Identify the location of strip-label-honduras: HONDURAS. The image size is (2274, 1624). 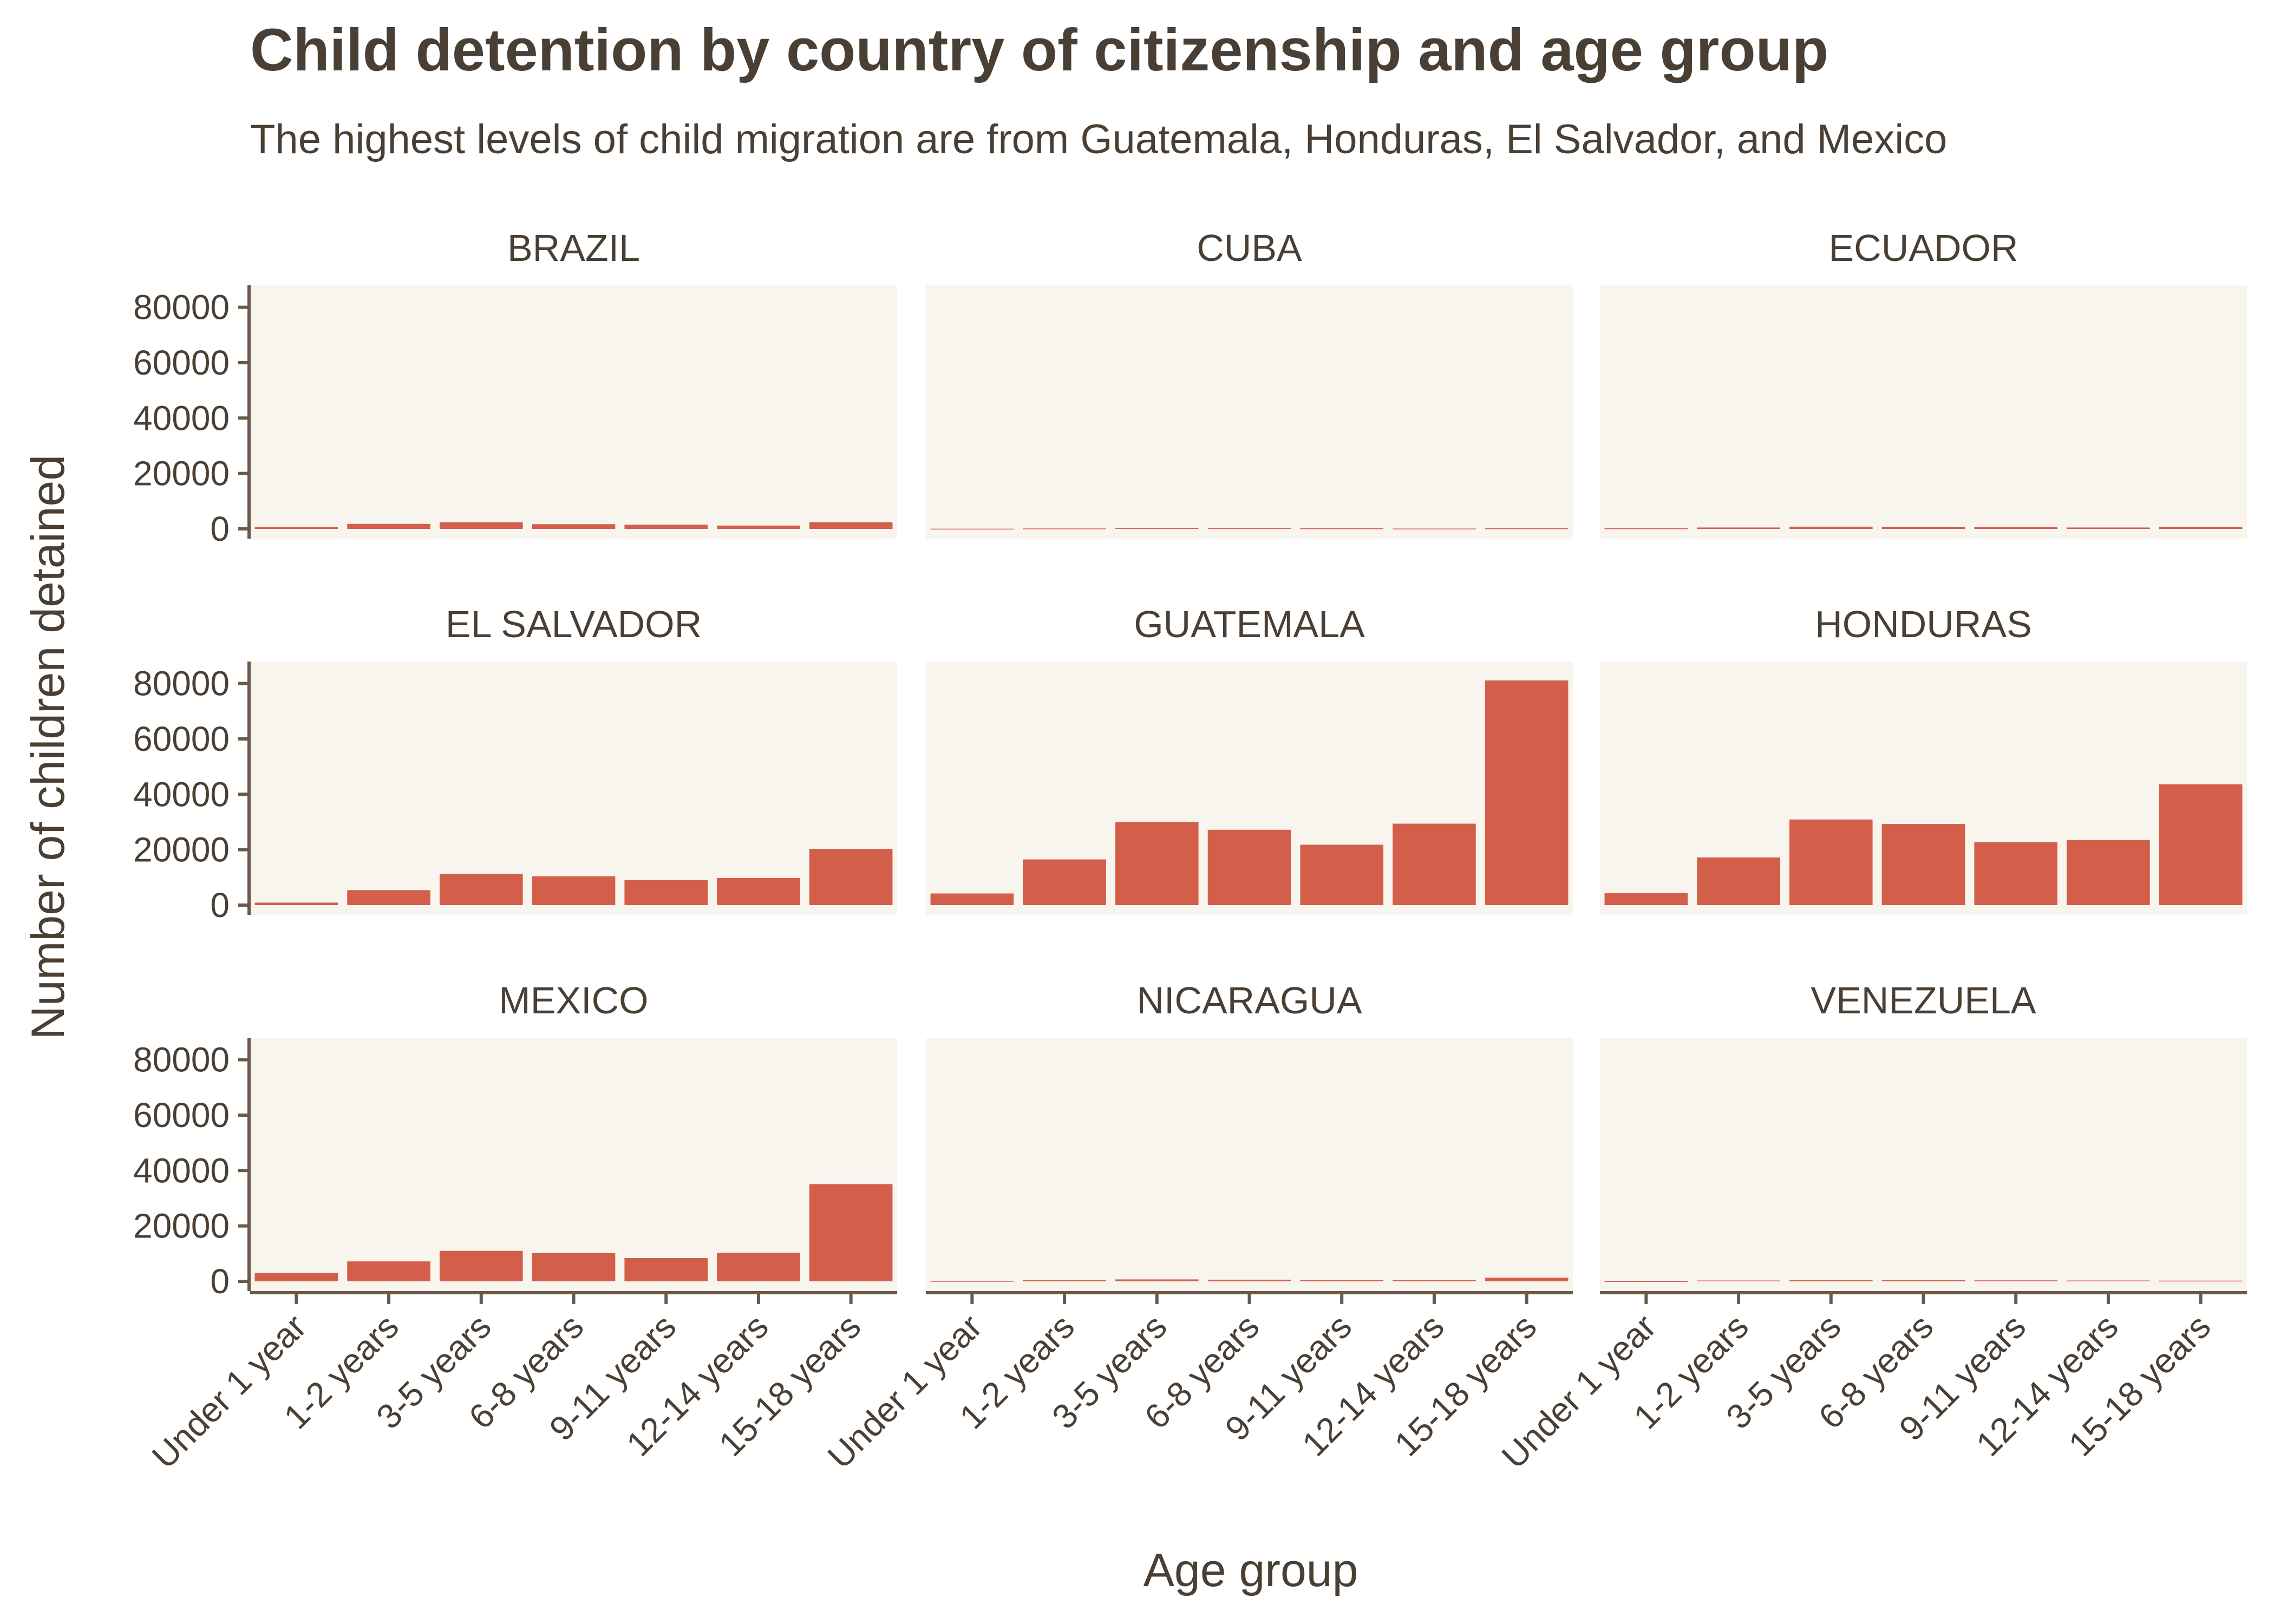
(1924, 624).